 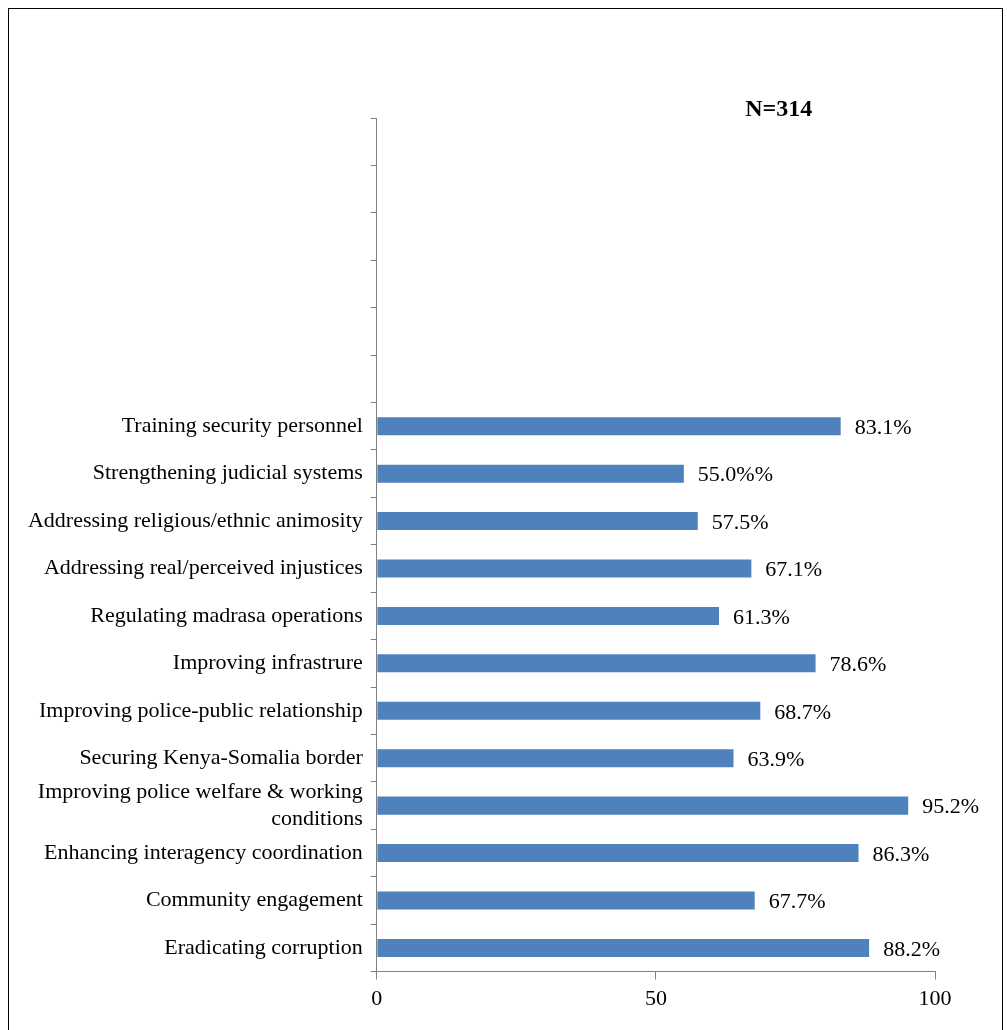 I want to click on y-tick-label: Improving police welfare & working conditions, so click(x=200, y=804).